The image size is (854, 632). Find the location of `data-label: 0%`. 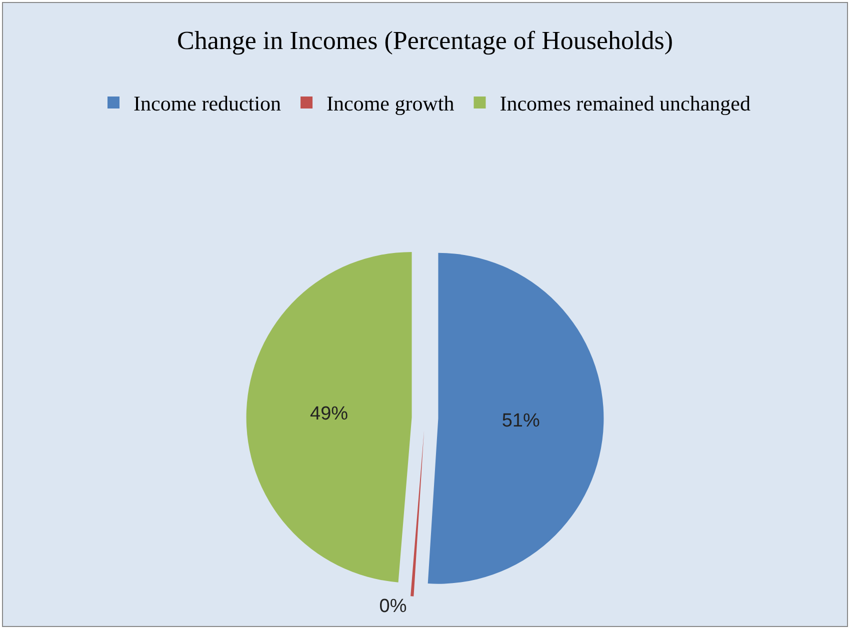

data-label: 0% is located at coordinates (393, 607).